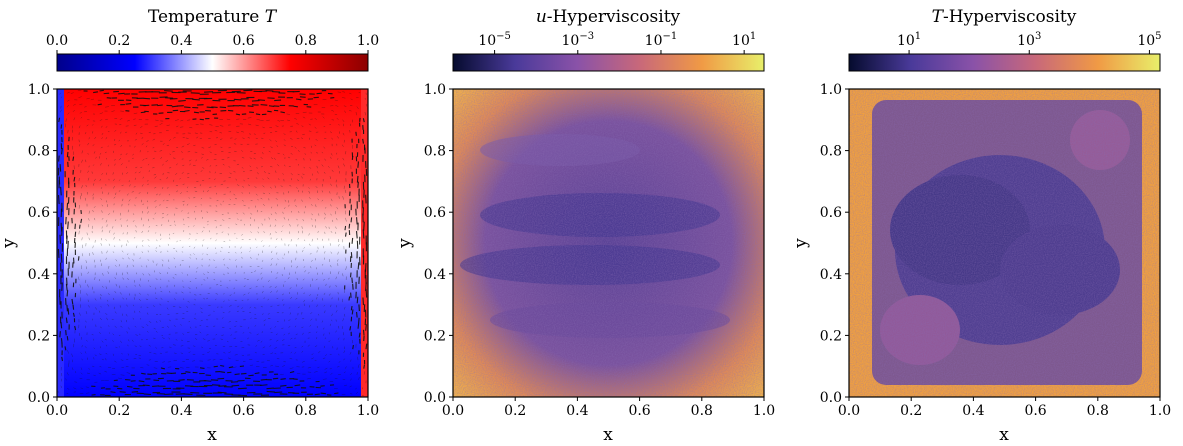 The height and width of the screenshot is (446, 1183). I want to click on y-tick-label: 0.4, so click(435, 275).